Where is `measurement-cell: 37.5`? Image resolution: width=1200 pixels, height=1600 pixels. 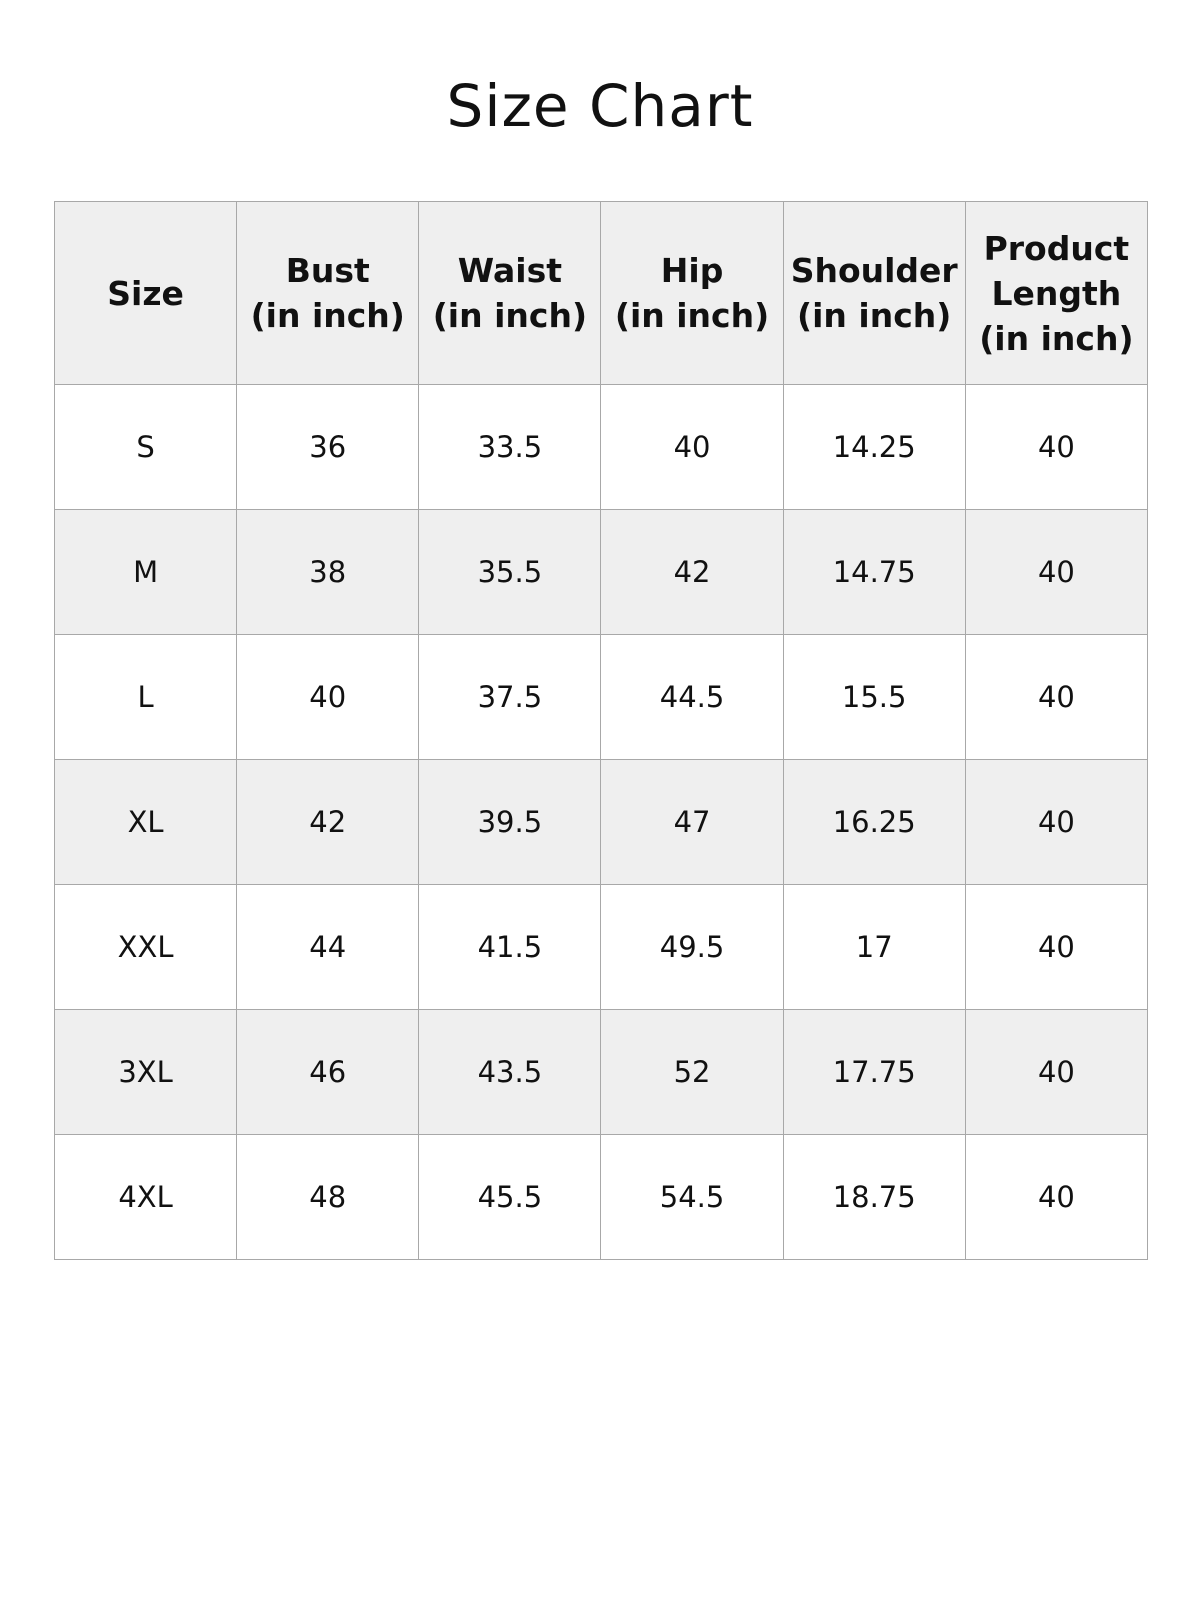
measurement-cell: 37.5 is located at coordinates (510, 697).